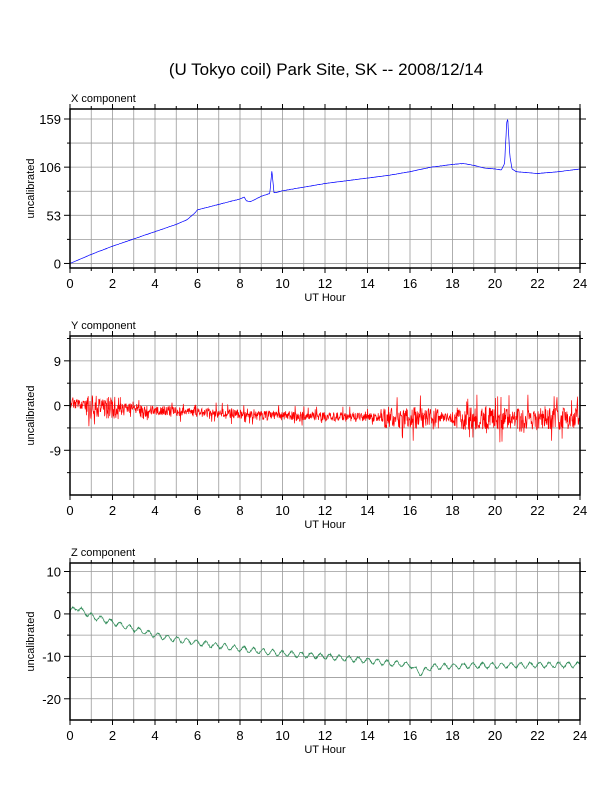 Image resolution: width=612 pixels, height=792 pixels. What do you see at coordinates (495, 510) in the screenshot?
I see `panel-2-x-tick-label: 20` at bounding box center [495, 510].